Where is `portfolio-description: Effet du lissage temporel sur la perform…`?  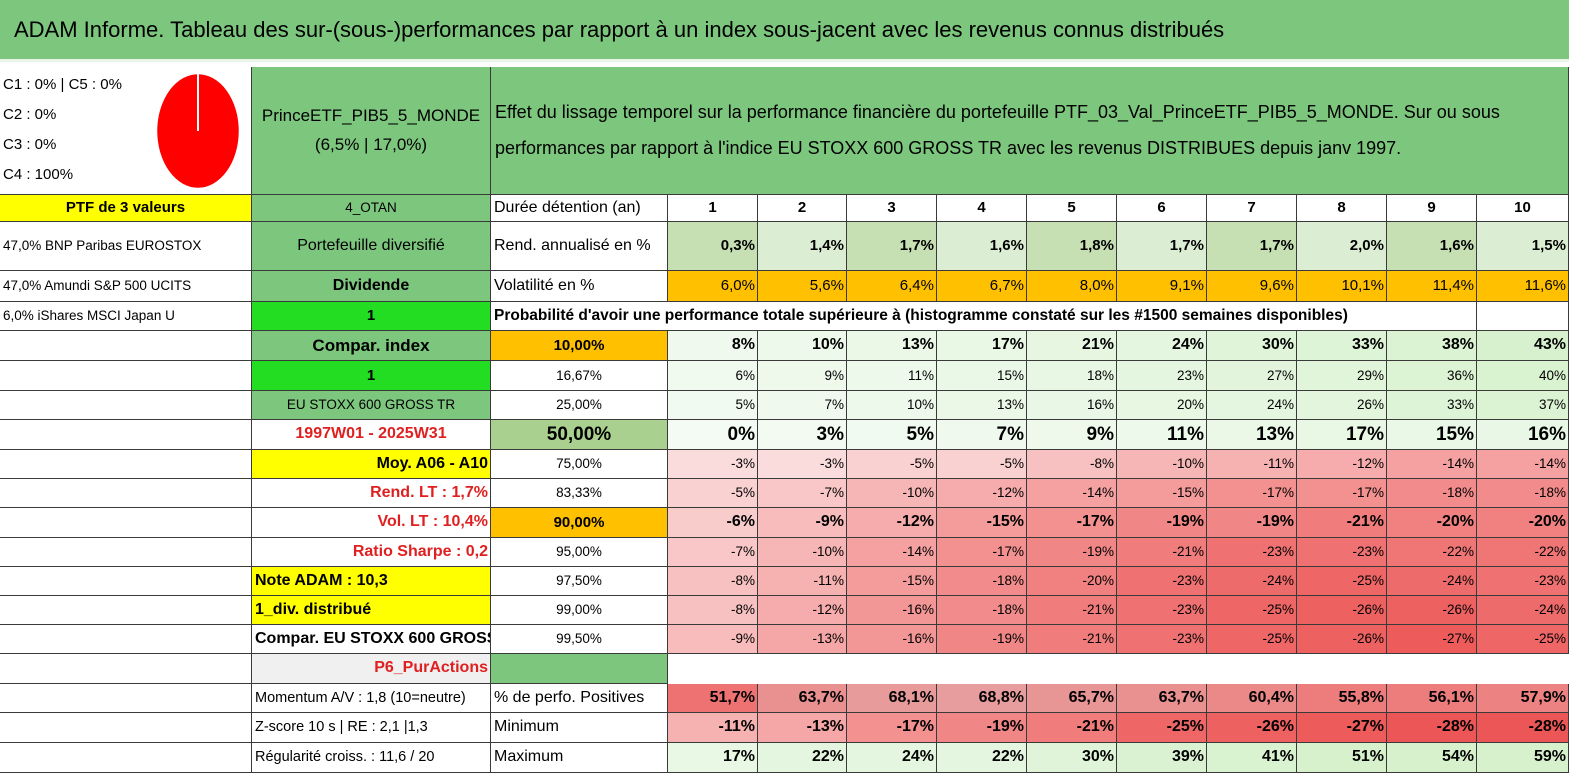
portfolio-description: Effet du lissage temporel sur la perform… is located at coordinates (1030, 131).